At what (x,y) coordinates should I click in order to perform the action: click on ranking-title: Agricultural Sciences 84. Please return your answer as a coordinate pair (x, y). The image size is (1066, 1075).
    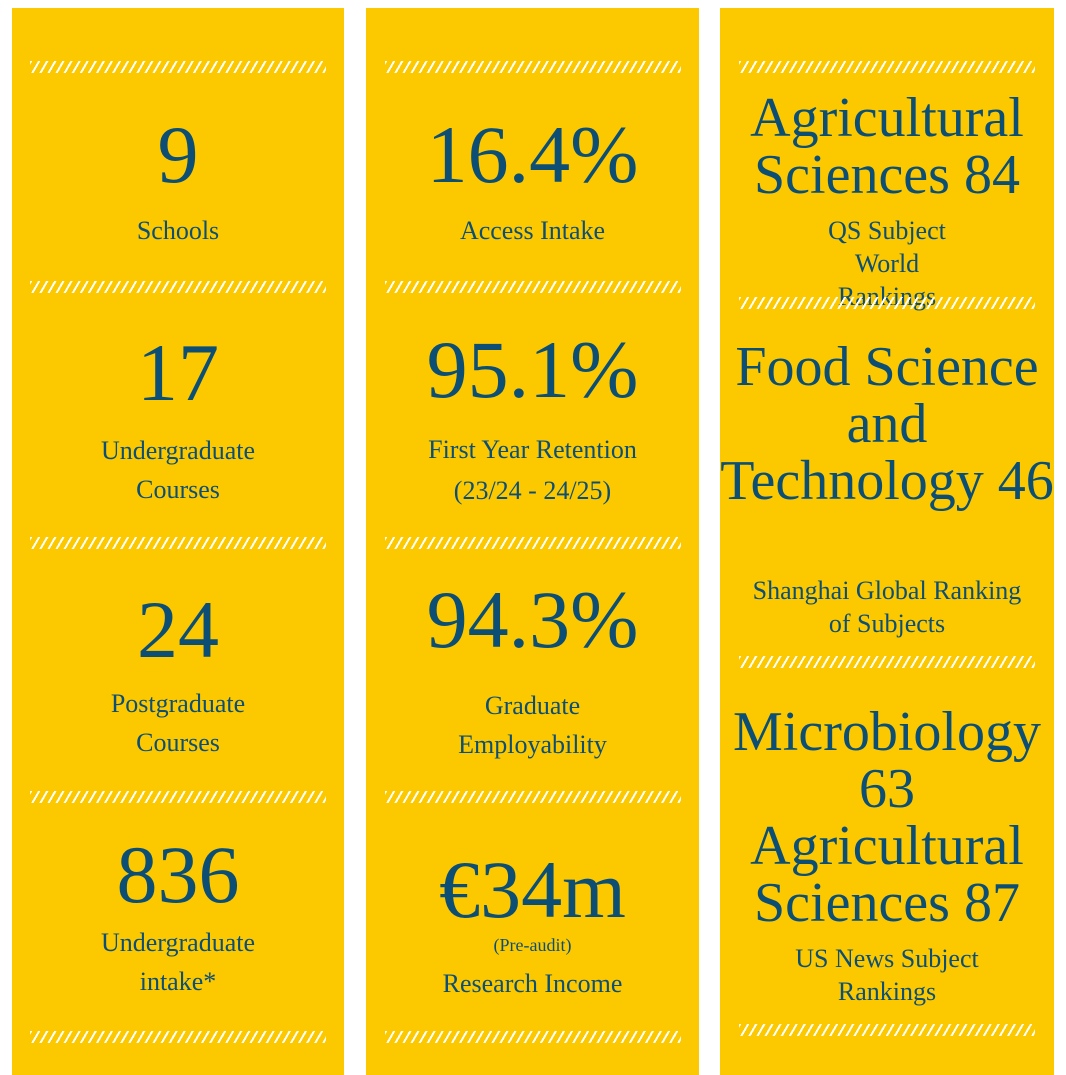
    Looking at the image, I should click on (887, 146).